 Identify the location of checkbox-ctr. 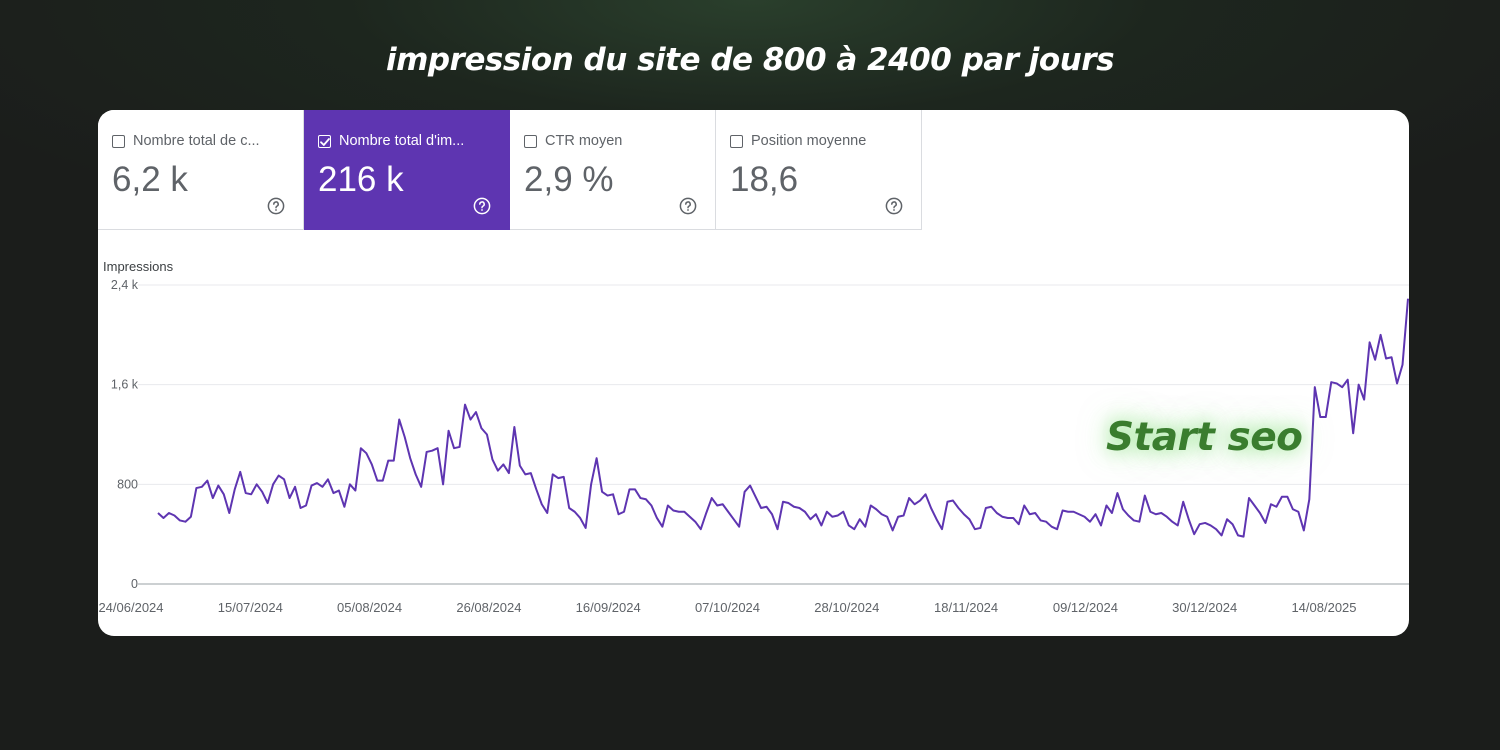
(530, 141).